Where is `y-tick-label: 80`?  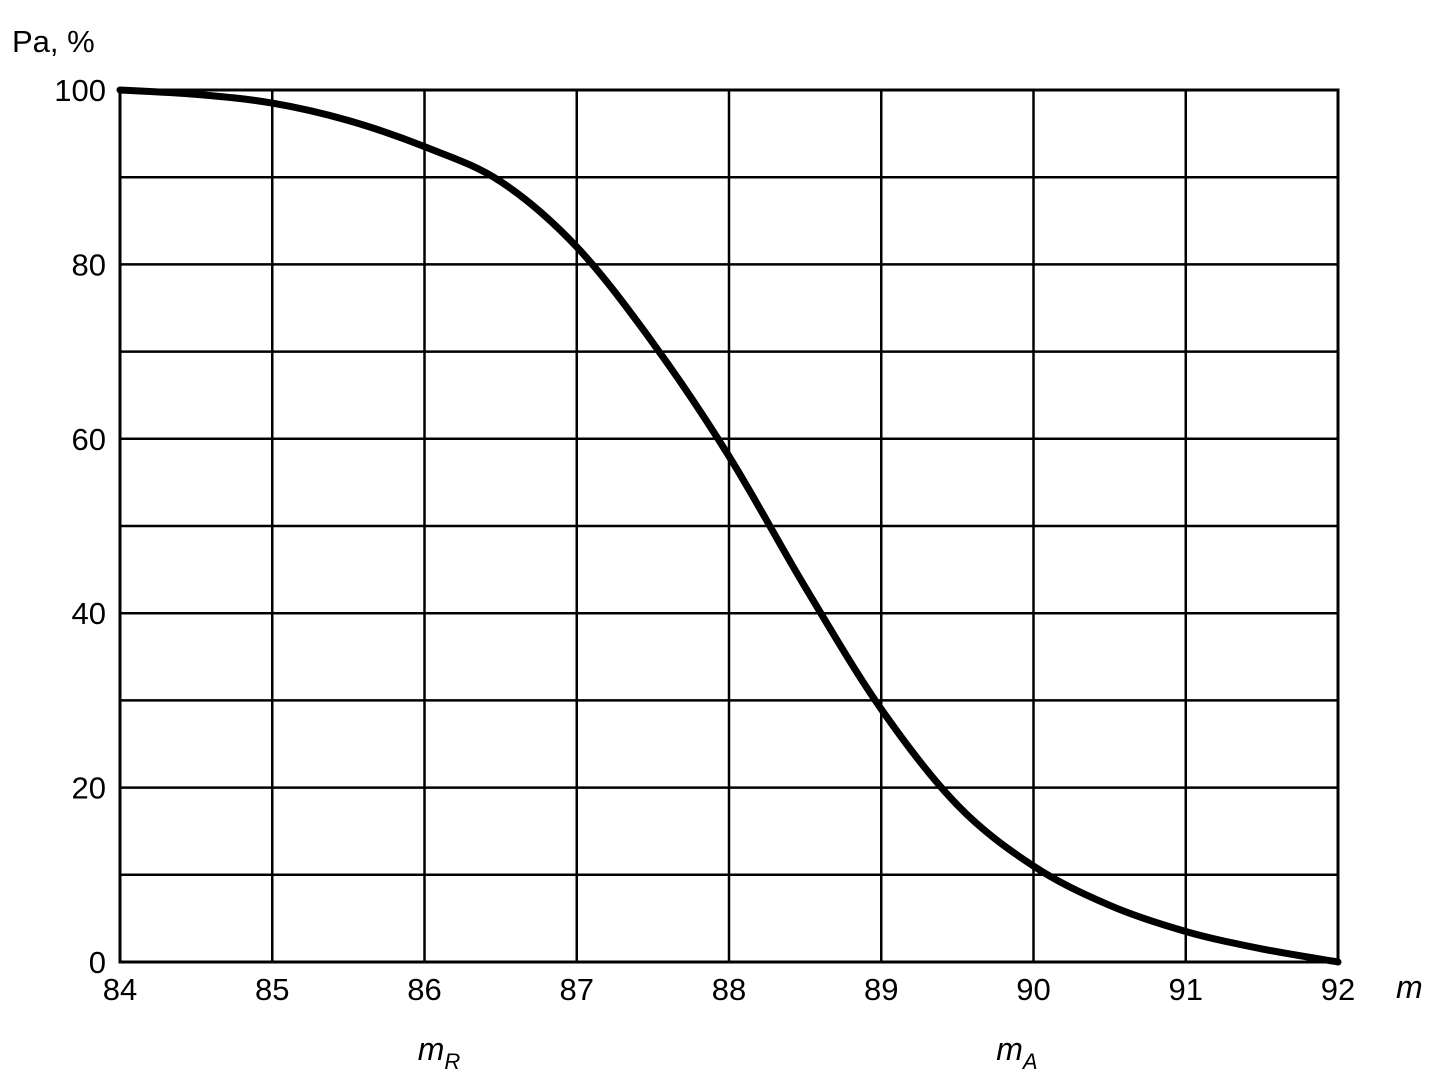 y-tick-label: 80 is located at coordinates (89, 264).